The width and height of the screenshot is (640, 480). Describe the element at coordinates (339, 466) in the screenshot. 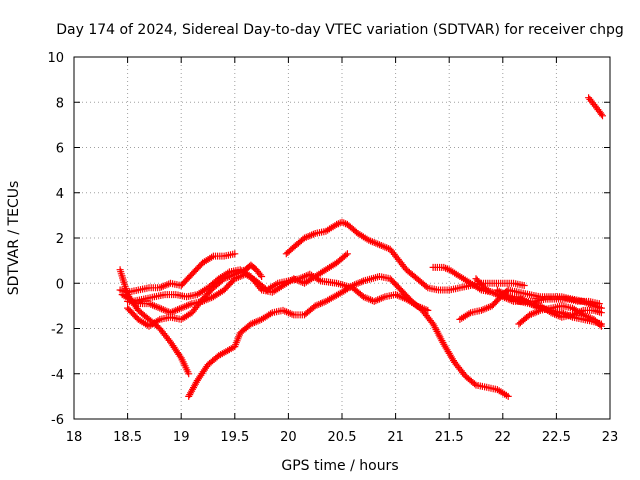

I see `x-axis-label: GPS time / hours` at that location.